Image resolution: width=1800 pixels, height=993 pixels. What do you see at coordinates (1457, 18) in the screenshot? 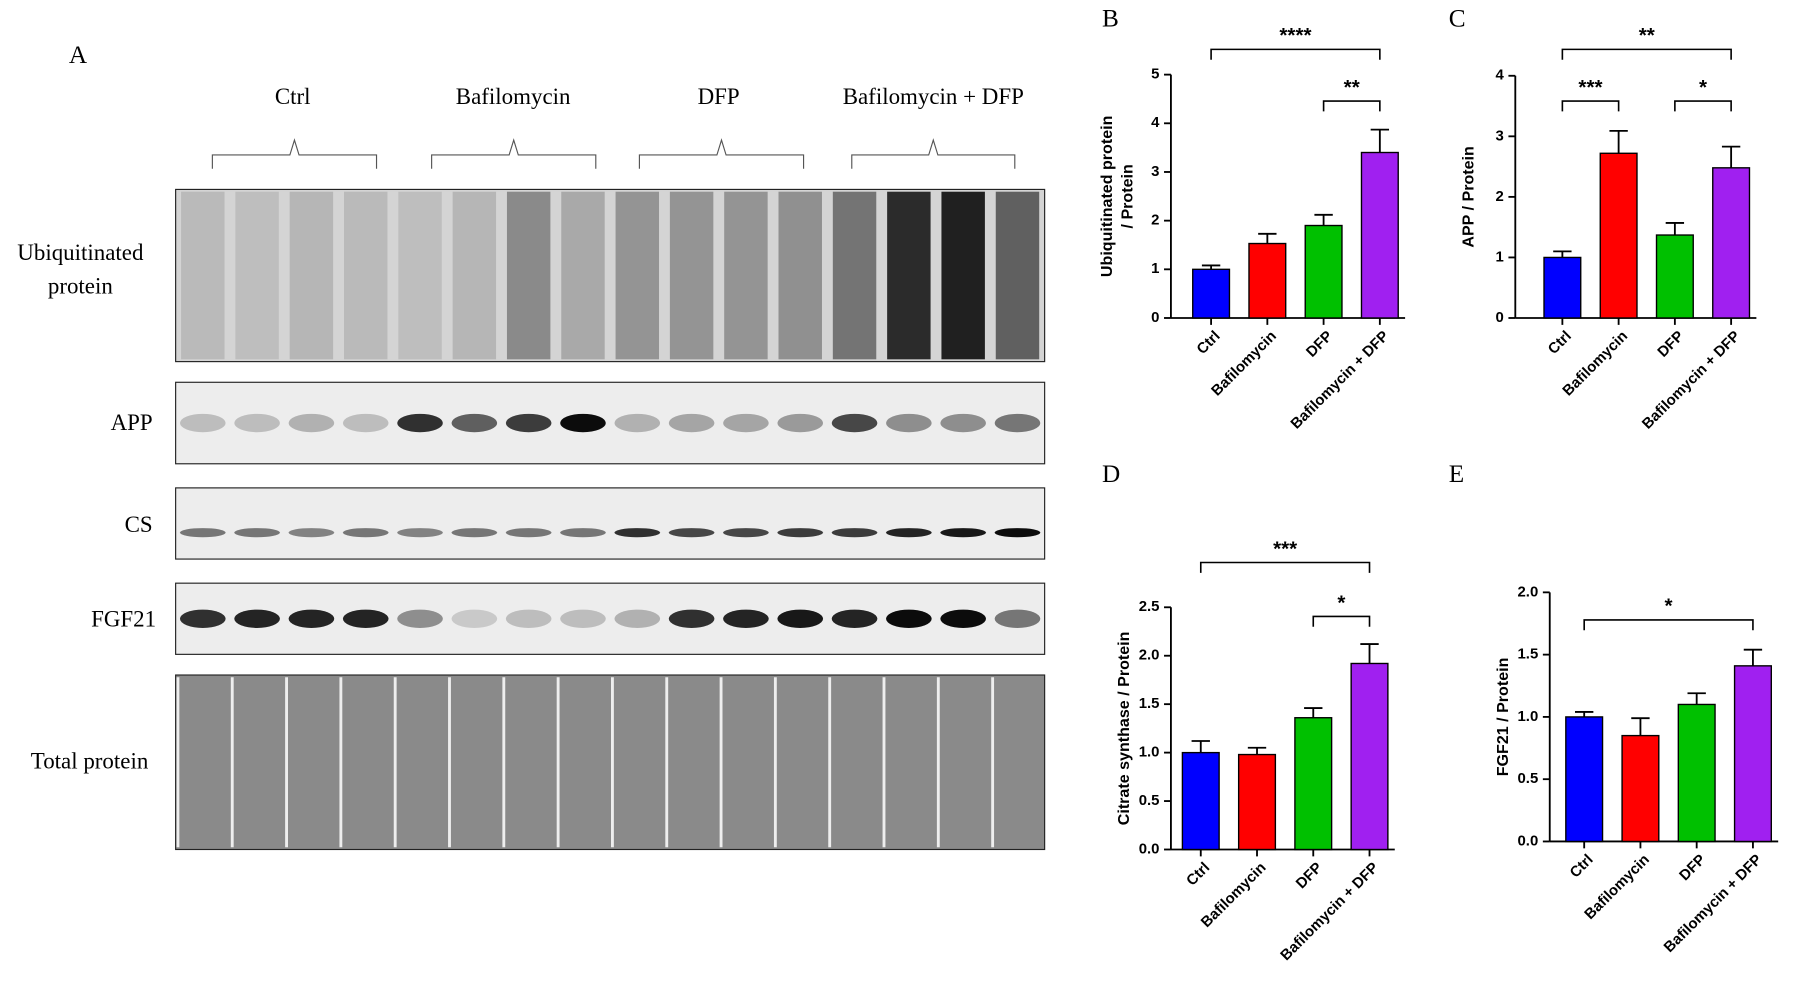
I see `panel-label: C` at bounding box center [1457, 18].